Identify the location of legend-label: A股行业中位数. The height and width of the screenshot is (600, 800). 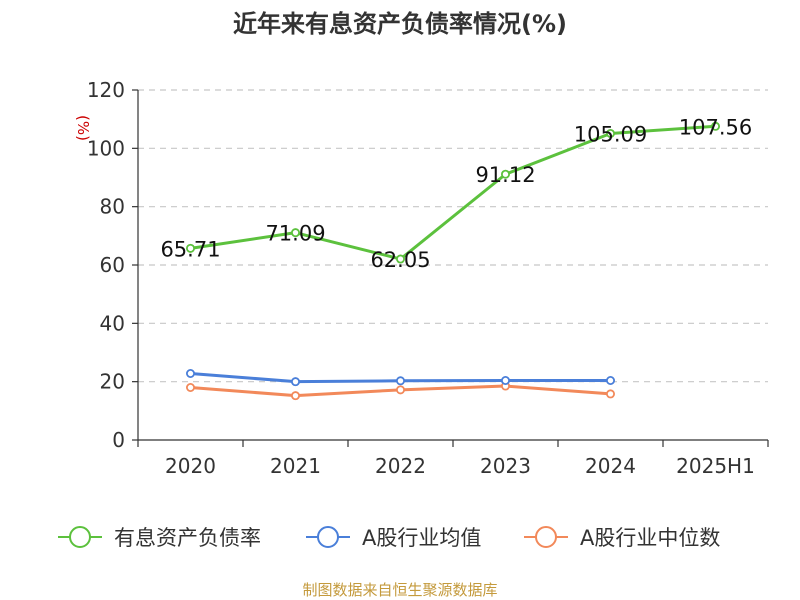
(650, 538).